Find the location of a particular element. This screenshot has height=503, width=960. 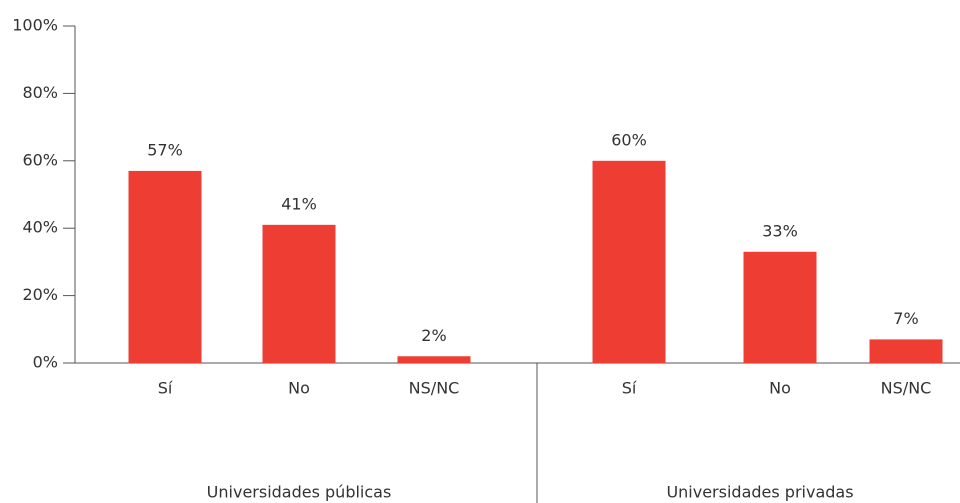

group-label: Universidades privadas is located at coordinates (759, 492).